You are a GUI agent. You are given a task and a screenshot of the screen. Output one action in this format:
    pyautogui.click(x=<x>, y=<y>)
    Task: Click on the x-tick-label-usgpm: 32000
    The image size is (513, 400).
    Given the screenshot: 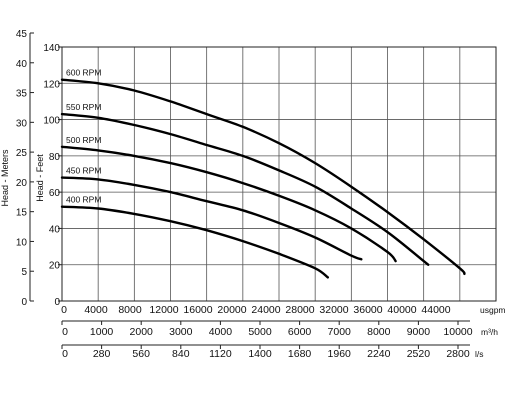 What is the action you would take?
    pyautogui.click(x=333, y=310)
    